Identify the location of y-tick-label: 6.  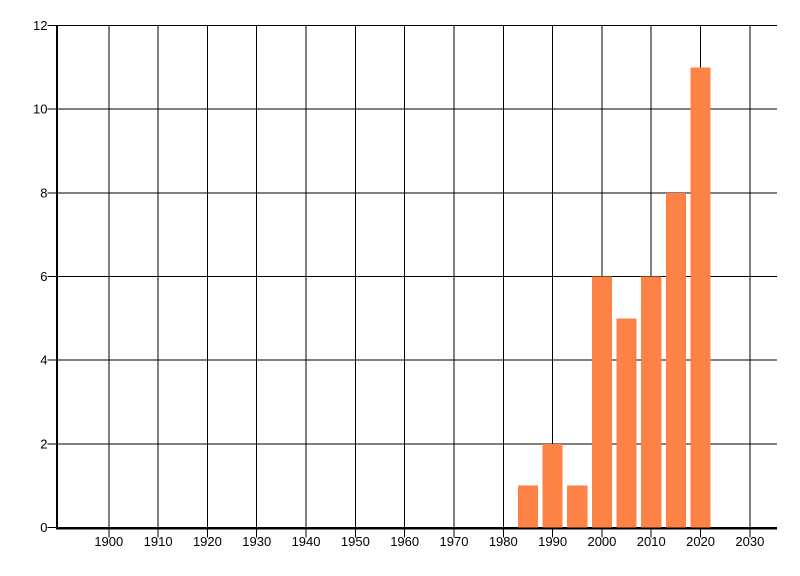
(43, 276).